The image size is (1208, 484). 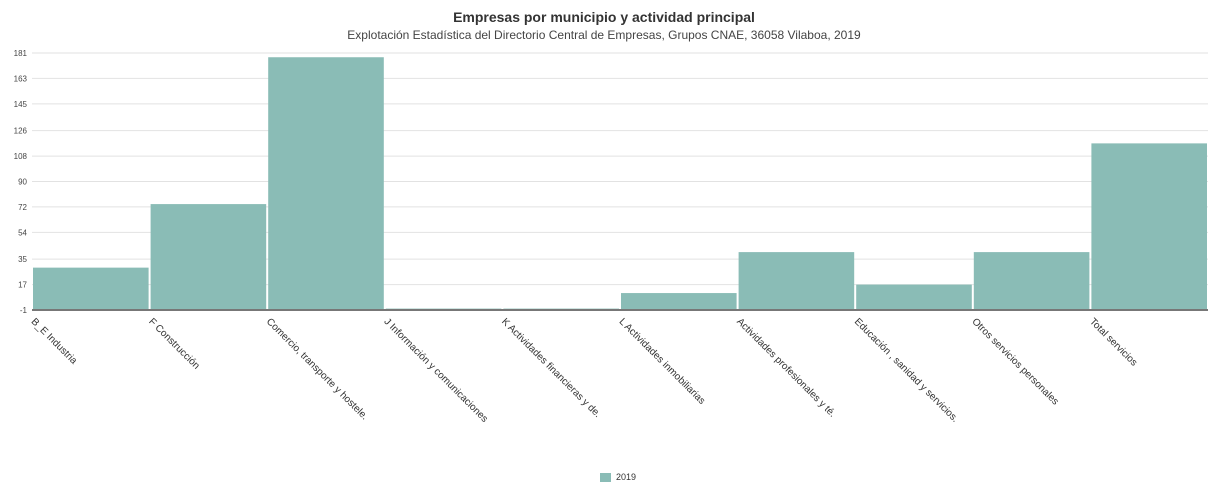 I want to click on x-tick-label: Actividades profesionales y té., so click(x=785, y=367).